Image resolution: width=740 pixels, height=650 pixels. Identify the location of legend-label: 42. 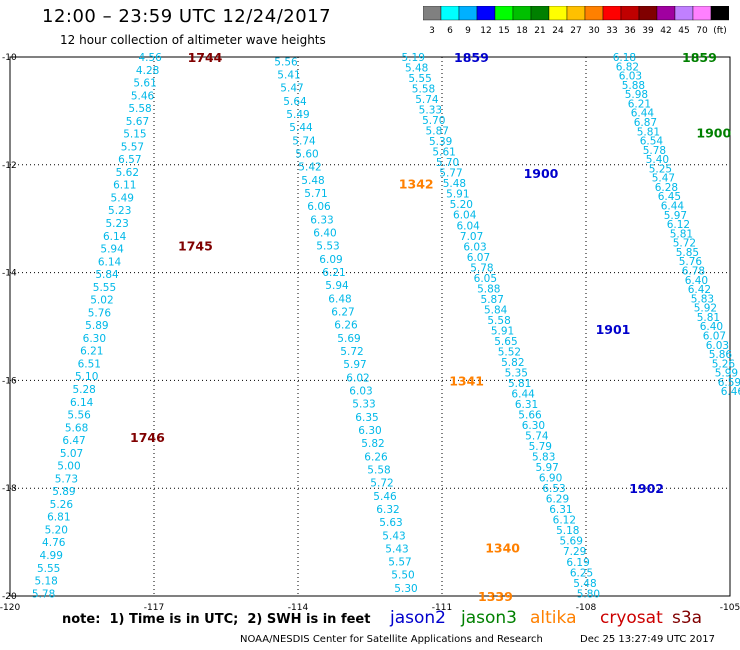
(665, 31).